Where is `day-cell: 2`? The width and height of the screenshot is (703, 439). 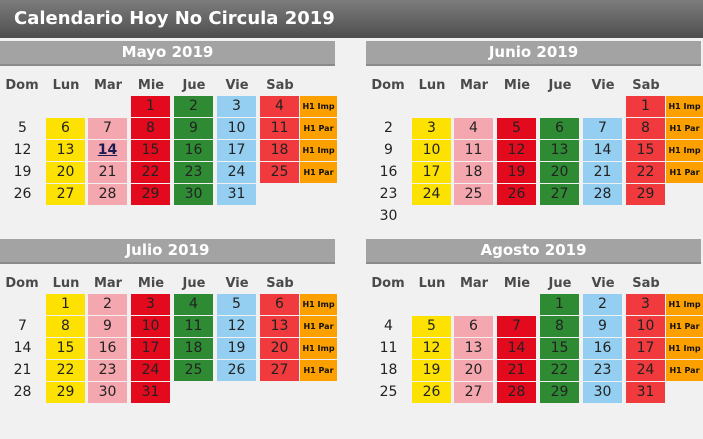 day-cell: 2 is located at coordinates (193, 106).